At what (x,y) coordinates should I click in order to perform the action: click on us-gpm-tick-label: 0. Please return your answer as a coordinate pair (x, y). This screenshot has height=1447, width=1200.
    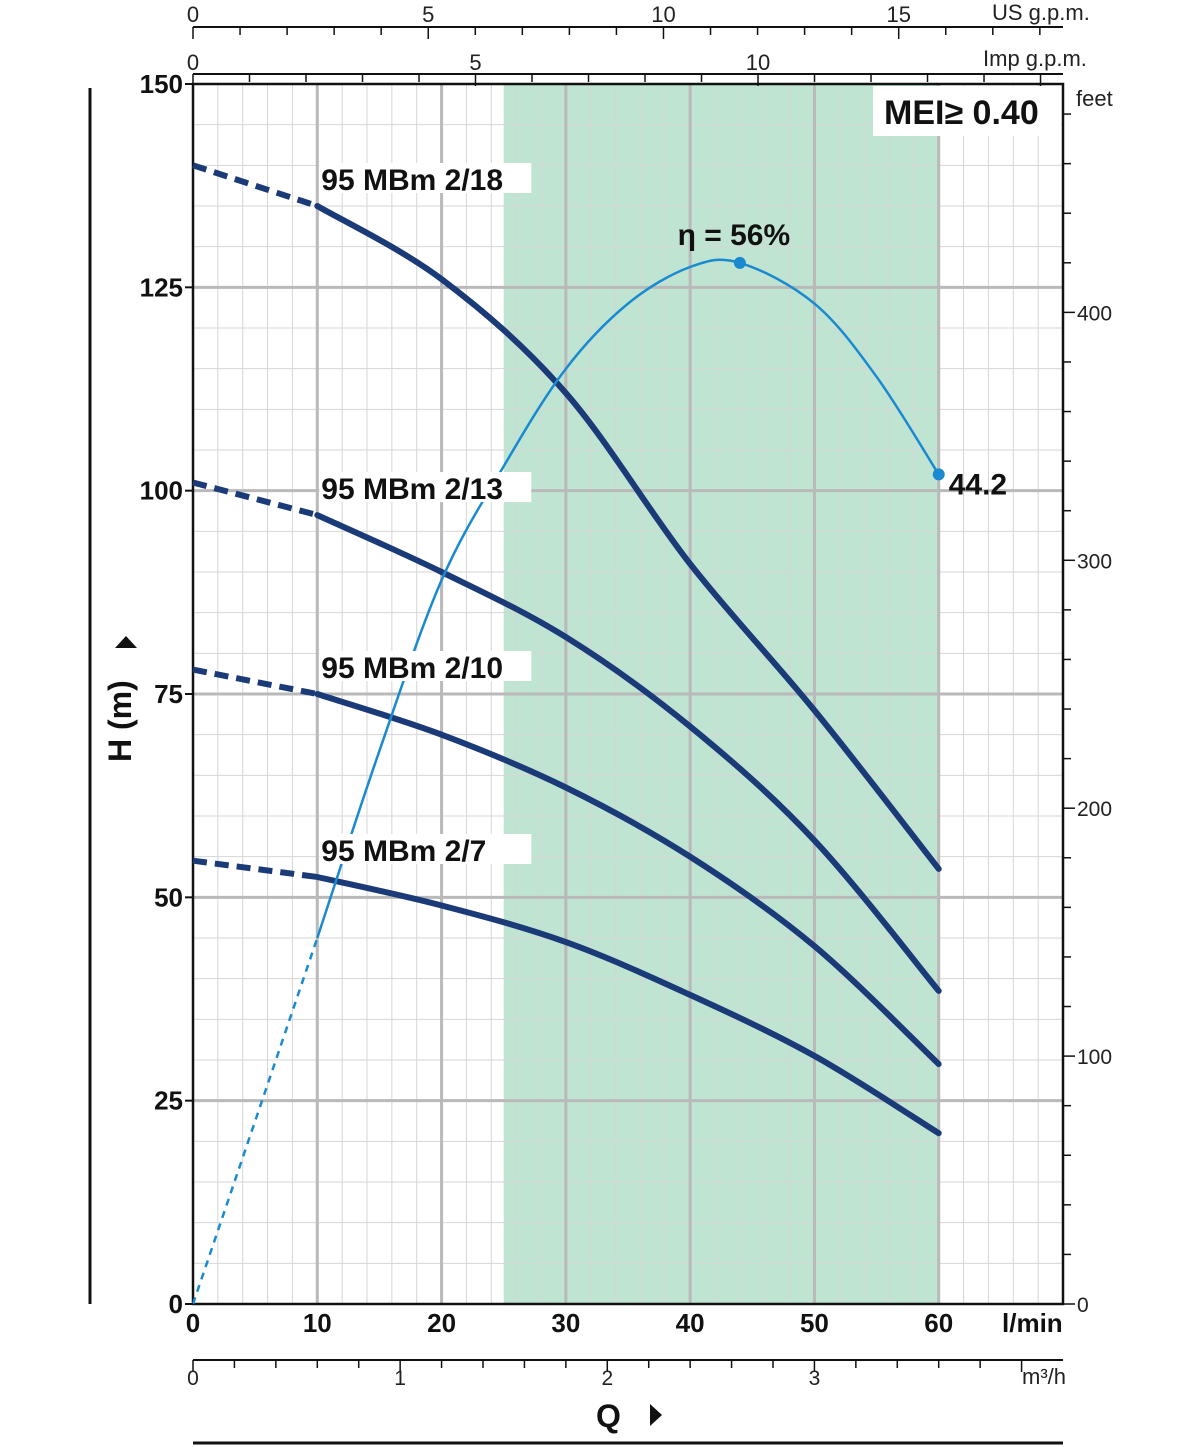
    Looking at the image, I should click on (193, 14).